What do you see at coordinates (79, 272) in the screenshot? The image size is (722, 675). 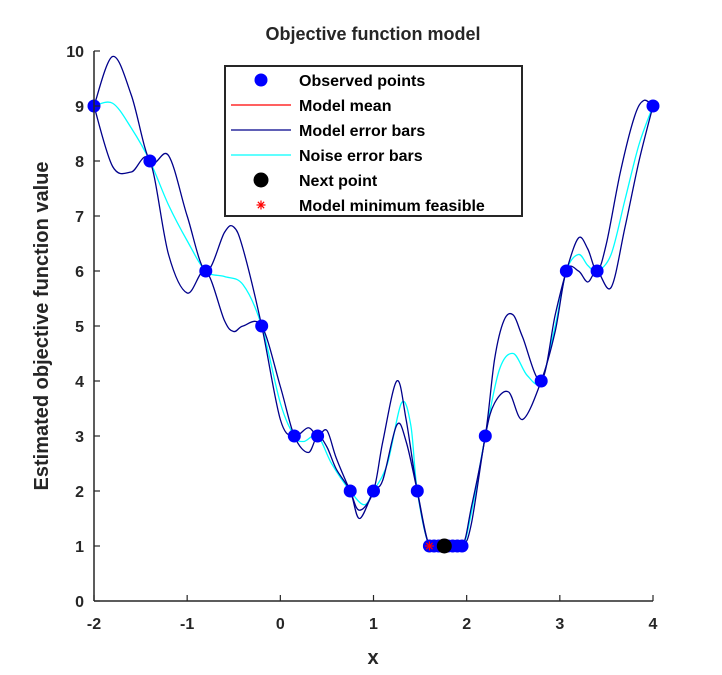 I see `y-tick-label: 6` at bounding box center [79, 272].